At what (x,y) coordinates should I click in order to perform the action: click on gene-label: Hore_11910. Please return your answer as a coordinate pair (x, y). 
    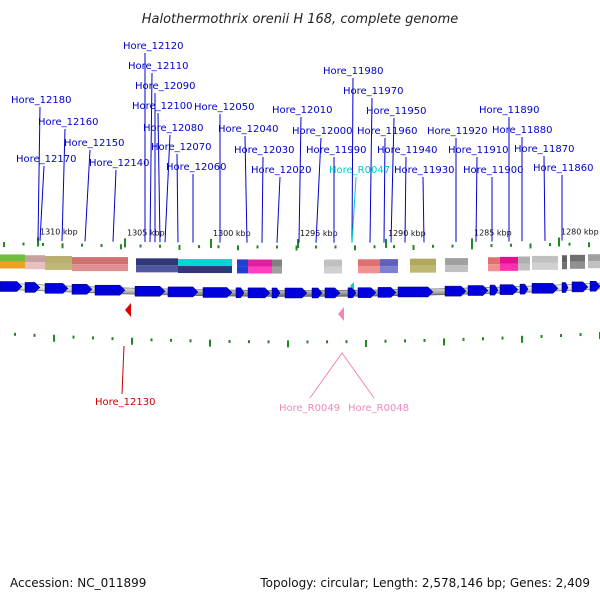
    Looking at the image, I should click on (478, 150).